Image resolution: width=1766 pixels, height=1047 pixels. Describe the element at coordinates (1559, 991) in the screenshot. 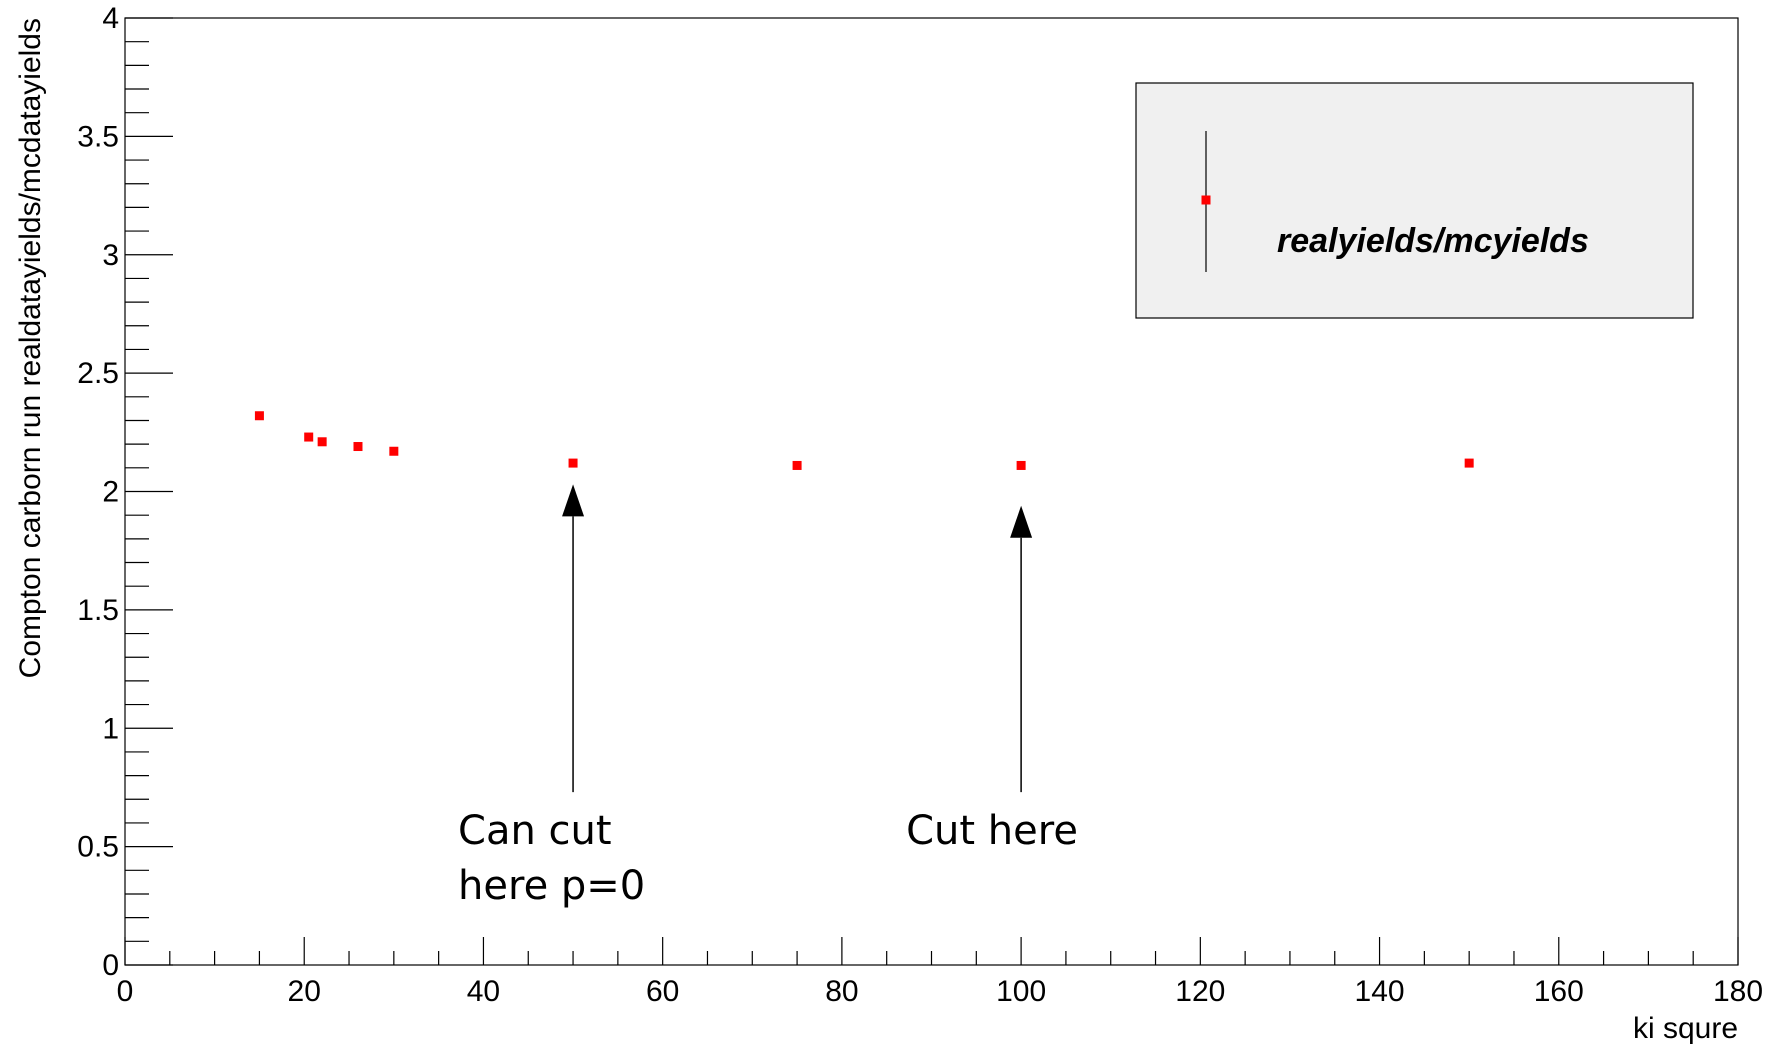

I see `x-tick-label: 160` at that location.